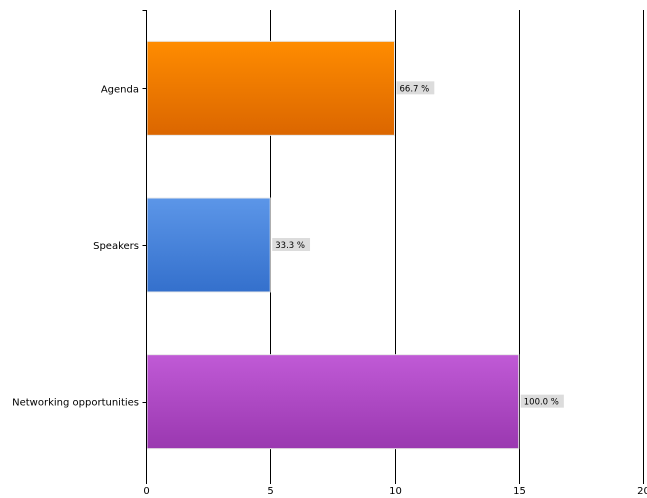  I want to click on x-tick-label: 20, so click(642, 491).